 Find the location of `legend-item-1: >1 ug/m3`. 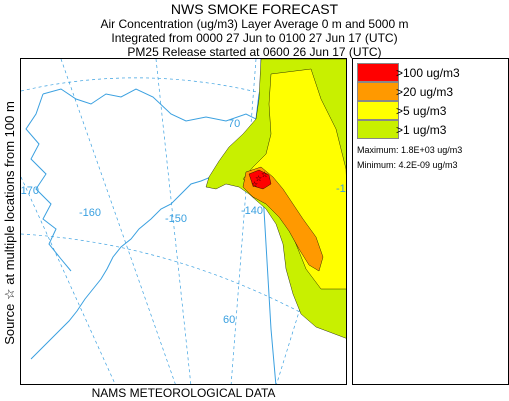

legend-item-1: >1 ug/m3 is located at coordinates (401, 129).